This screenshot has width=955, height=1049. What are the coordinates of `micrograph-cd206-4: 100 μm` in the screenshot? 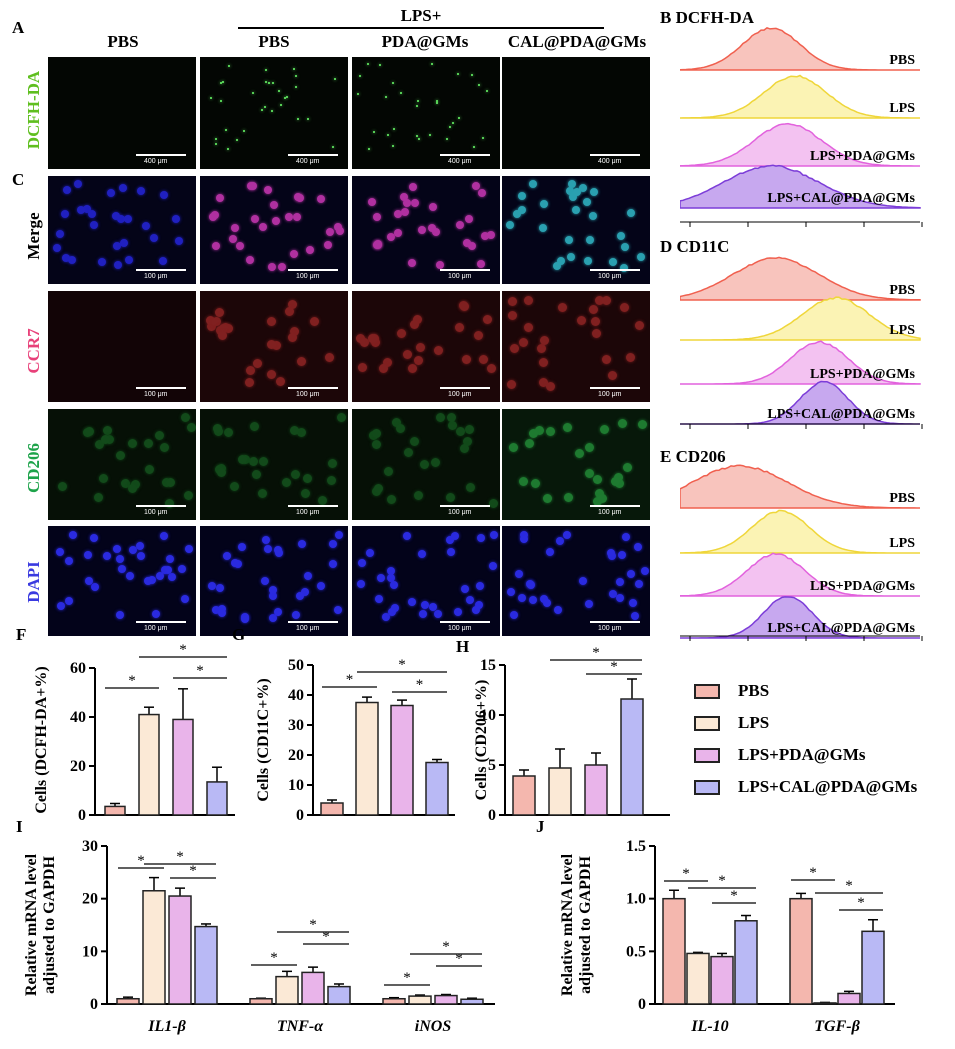 It's located at (576, 464).